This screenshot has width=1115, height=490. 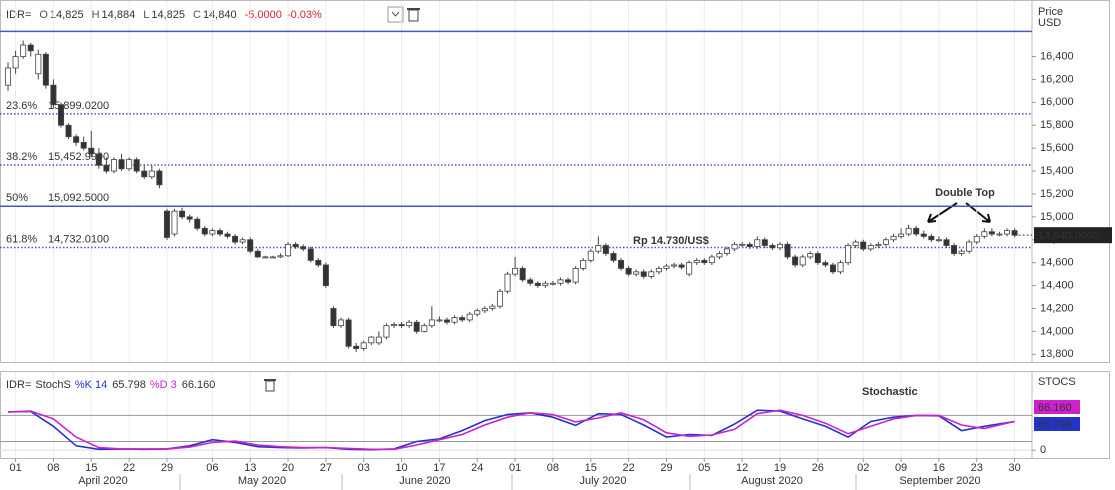 I want to click on x-tick-label: 29, so click(x=666, y=468).